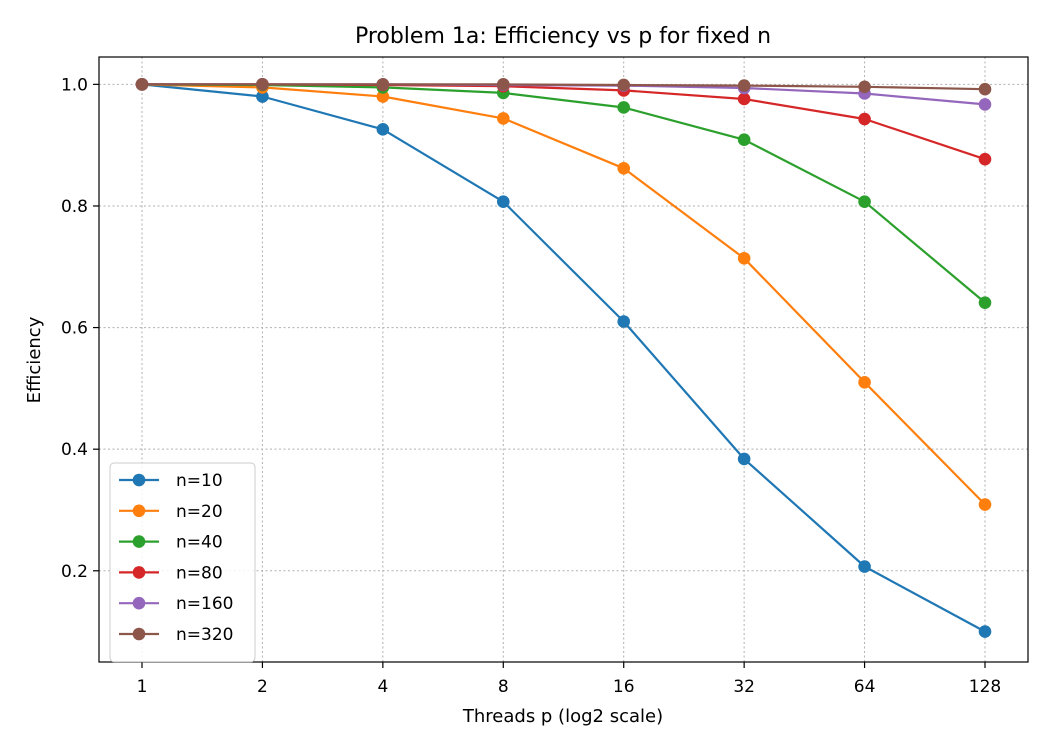 The height and width of the screenshot is (750, 1050). Describe the element at coordinates (142, 687) in the screenshot. I see `x-tick-label: 1` at that location.